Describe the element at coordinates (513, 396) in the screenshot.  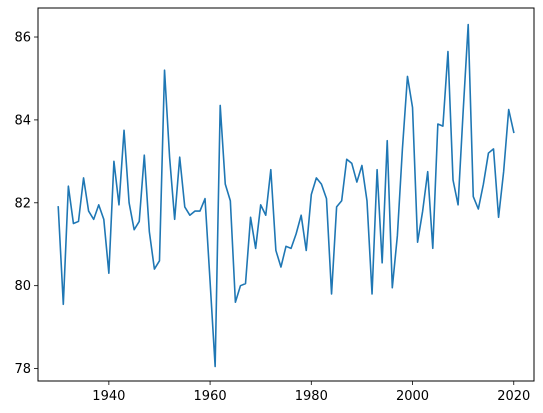
I see `x-tick-label: 2020` at that location.